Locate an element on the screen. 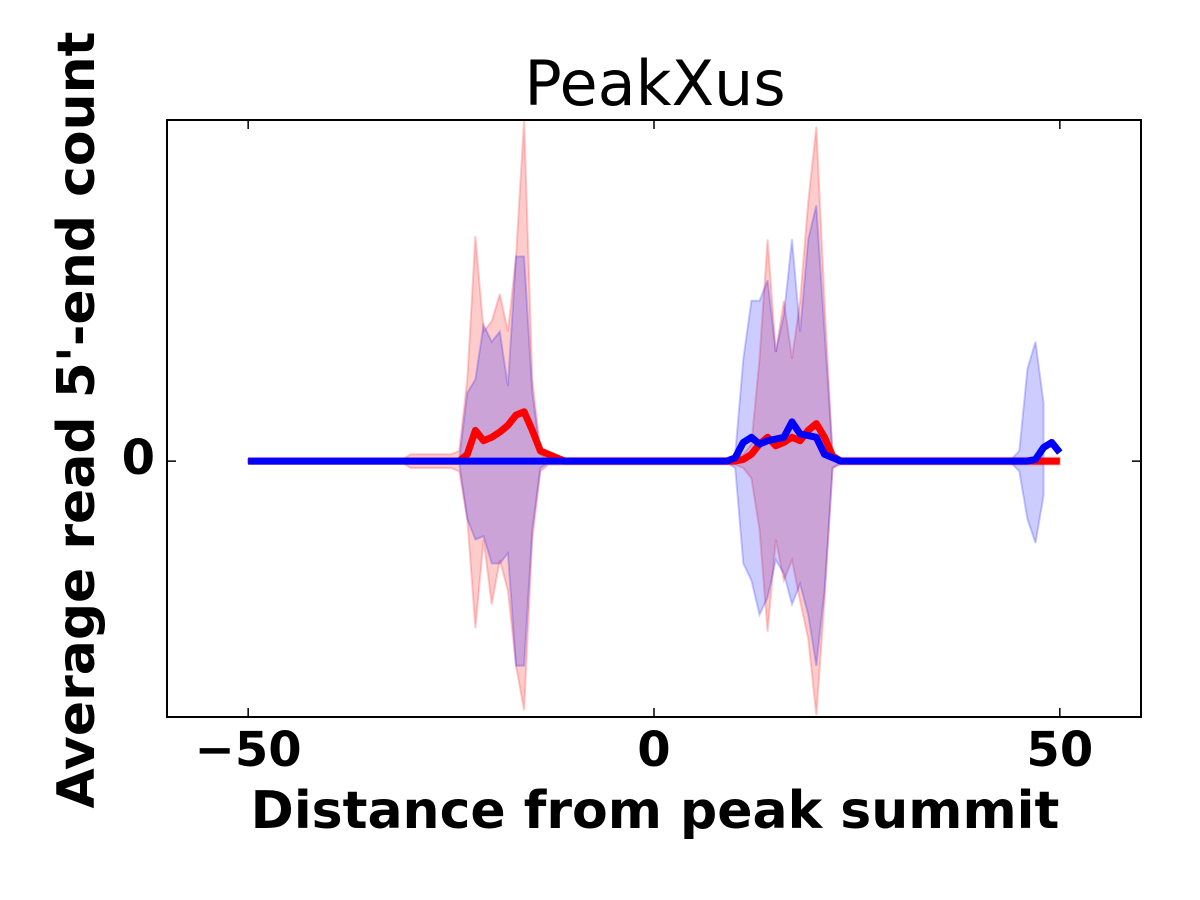 The image size is (1200, 900). y-axis-label: Average read 5'-end count is located at coordinates (77, 420).